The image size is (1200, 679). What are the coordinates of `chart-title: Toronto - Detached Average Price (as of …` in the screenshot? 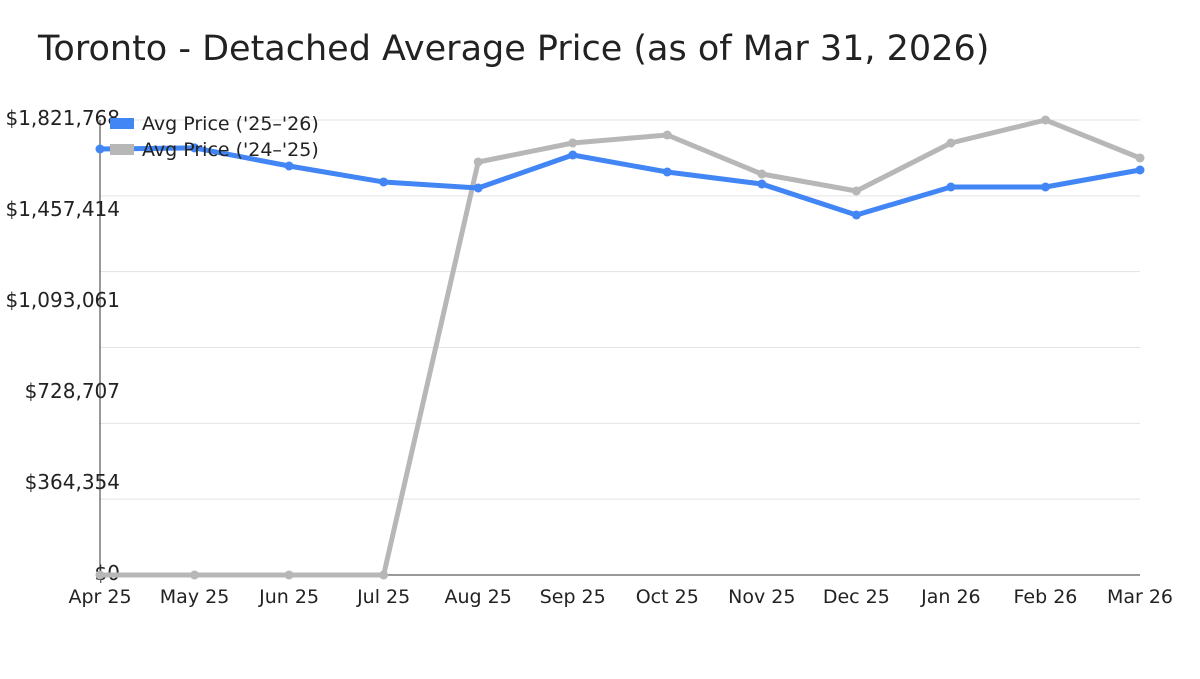 It's located at (513, 49).